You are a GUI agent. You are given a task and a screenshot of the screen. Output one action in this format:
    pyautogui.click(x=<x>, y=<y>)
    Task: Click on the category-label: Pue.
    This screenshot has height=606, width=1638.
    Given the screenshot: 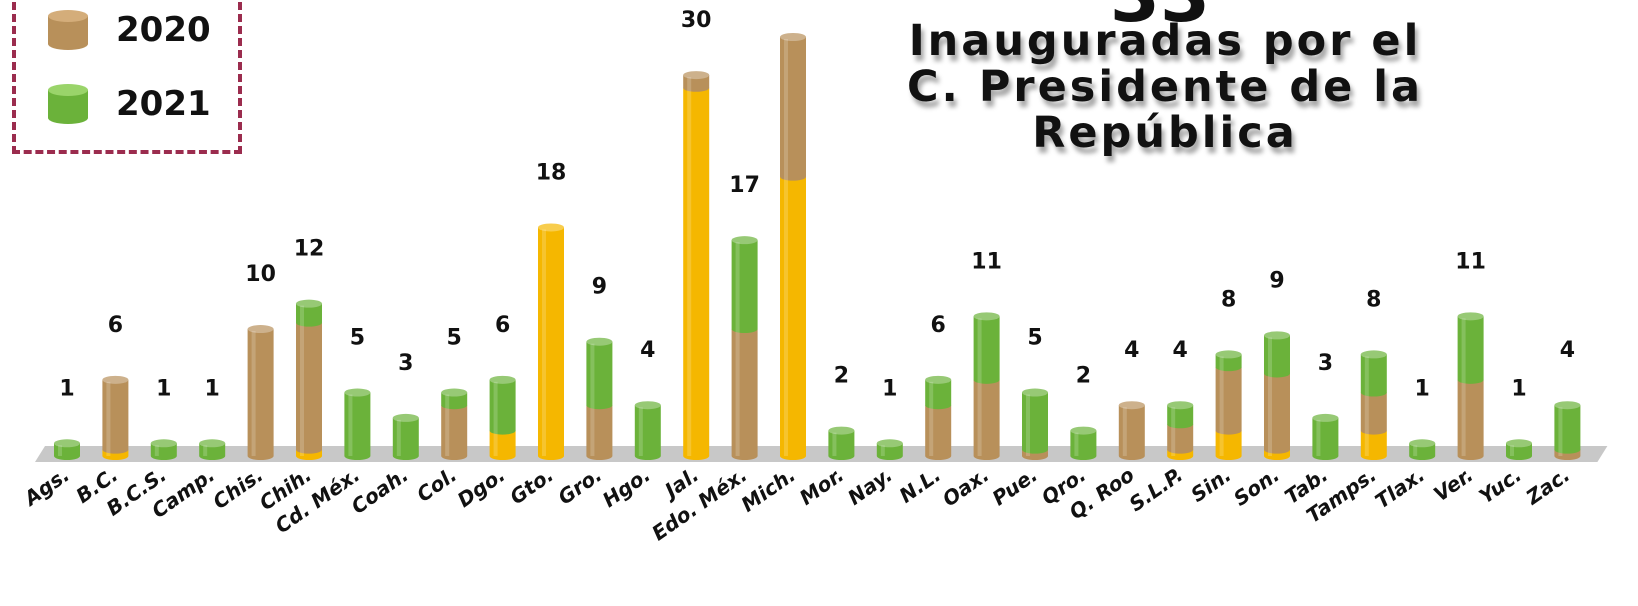 What is the action you would take?
    pyautogui.click(x=1015, y=486)
    